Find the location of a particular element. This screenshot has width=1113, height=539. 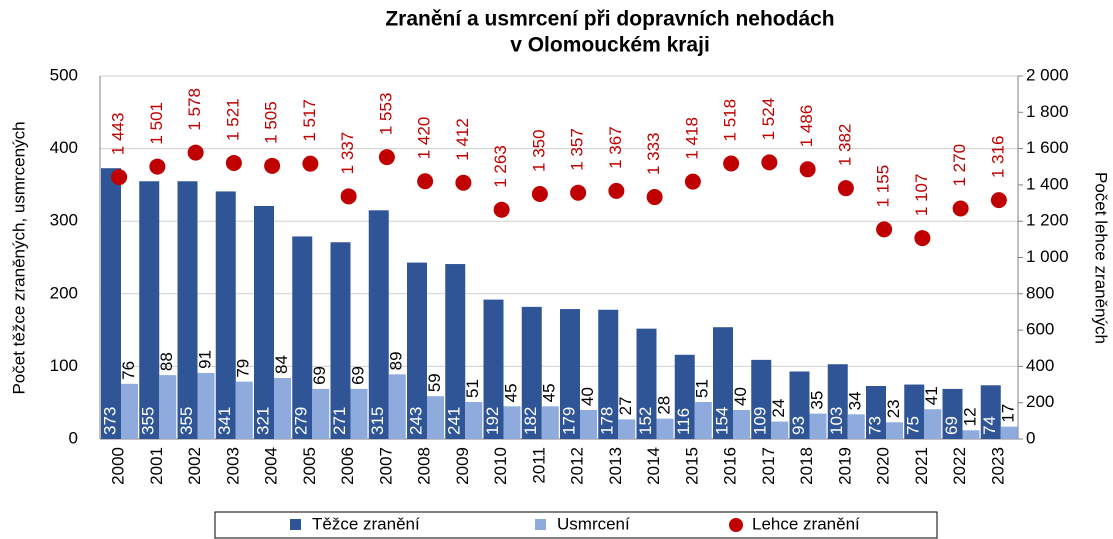

bar-label: 88 is located at coordinates (166, 361).